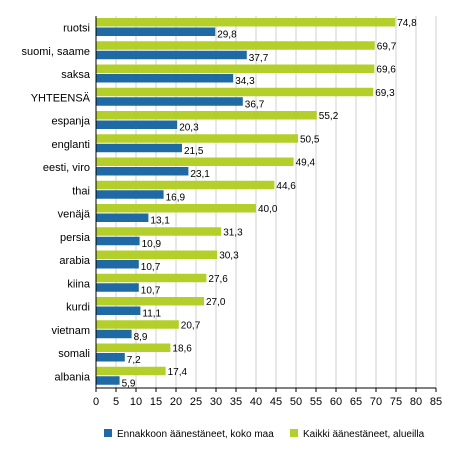 Image resolution: width=454 pixels, height=454 pixels. I want to click on value-label-ennakko: 5,9, so click(129, 383).